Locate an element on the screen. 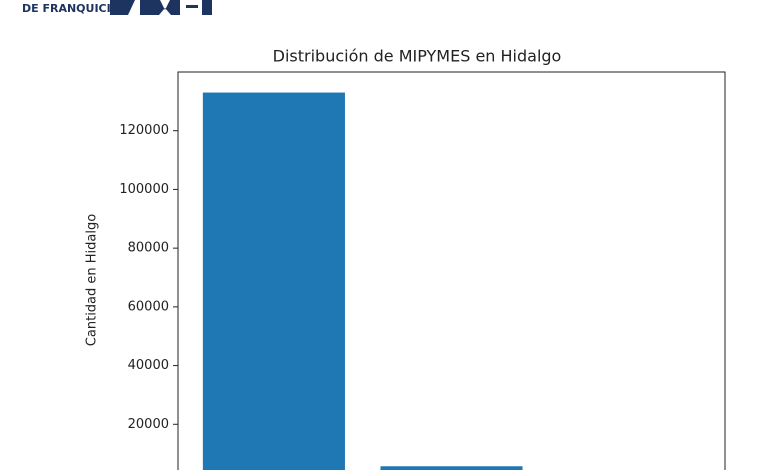  brand-text: DE FRANQUICIAS is located at coordinates (74, 8).